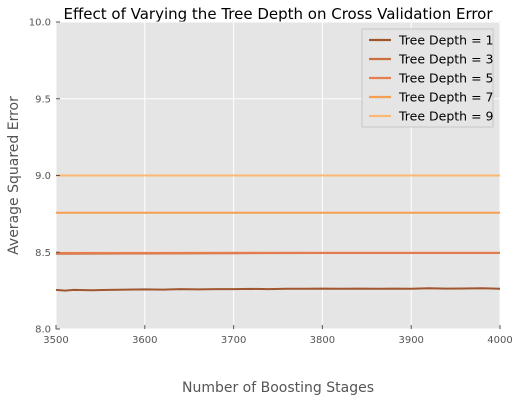 Image resolution: width=520 pixels, height=402 pixels. Describe the element at coordinates (410, 340) in the screenshot. I see `x-tick-label: 3900` at that location.